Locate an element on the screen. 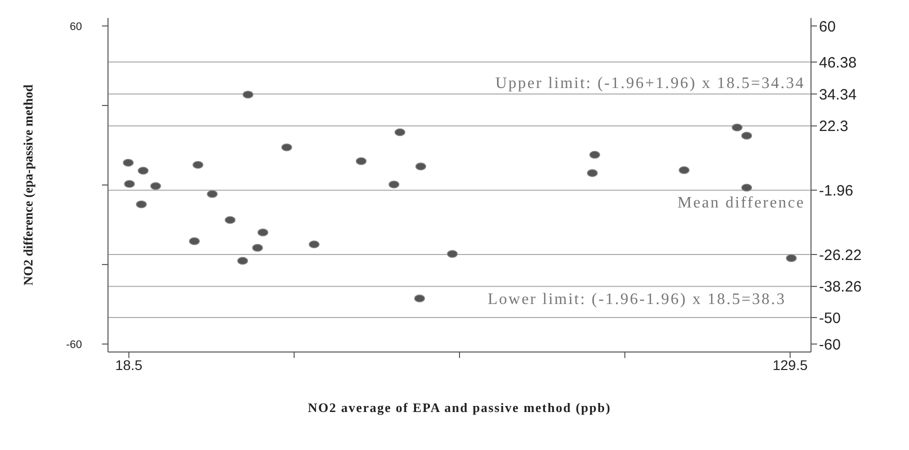 The image size is (909, 450). y2-tick-label: -38.26 is located at coordinates (840, 287).